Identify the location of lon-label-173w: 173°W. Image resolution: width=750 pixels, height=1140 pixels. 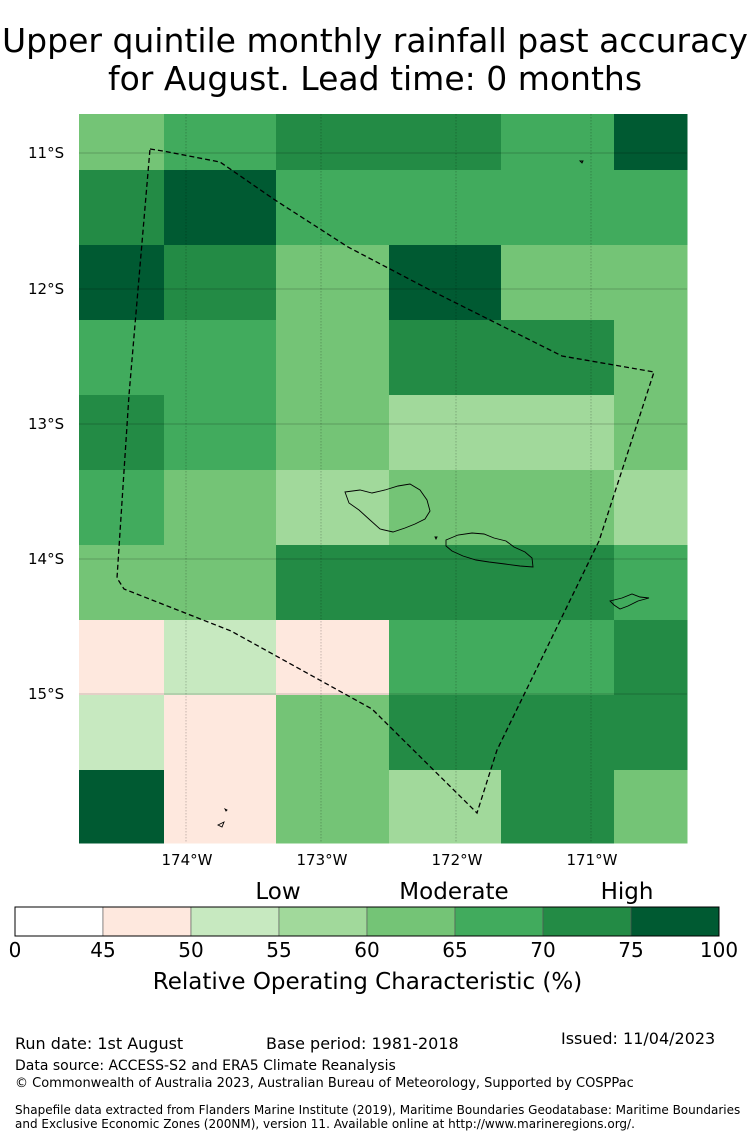
(322, 860).